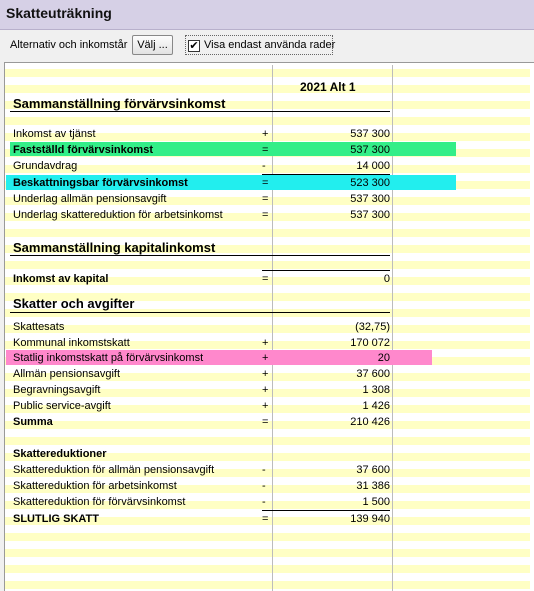  Describe the element at coordinates (74, 303) in the screenshot. I see `section-title-taxes: Skatter och avgifter` at that location.